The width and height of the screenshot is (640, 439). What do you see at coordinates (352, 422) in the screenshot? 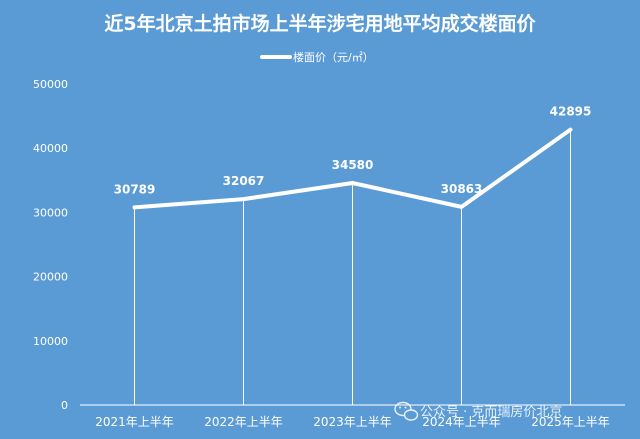
I see `x-tick-label: 2023年上半年` at bounding box center [352, 422].